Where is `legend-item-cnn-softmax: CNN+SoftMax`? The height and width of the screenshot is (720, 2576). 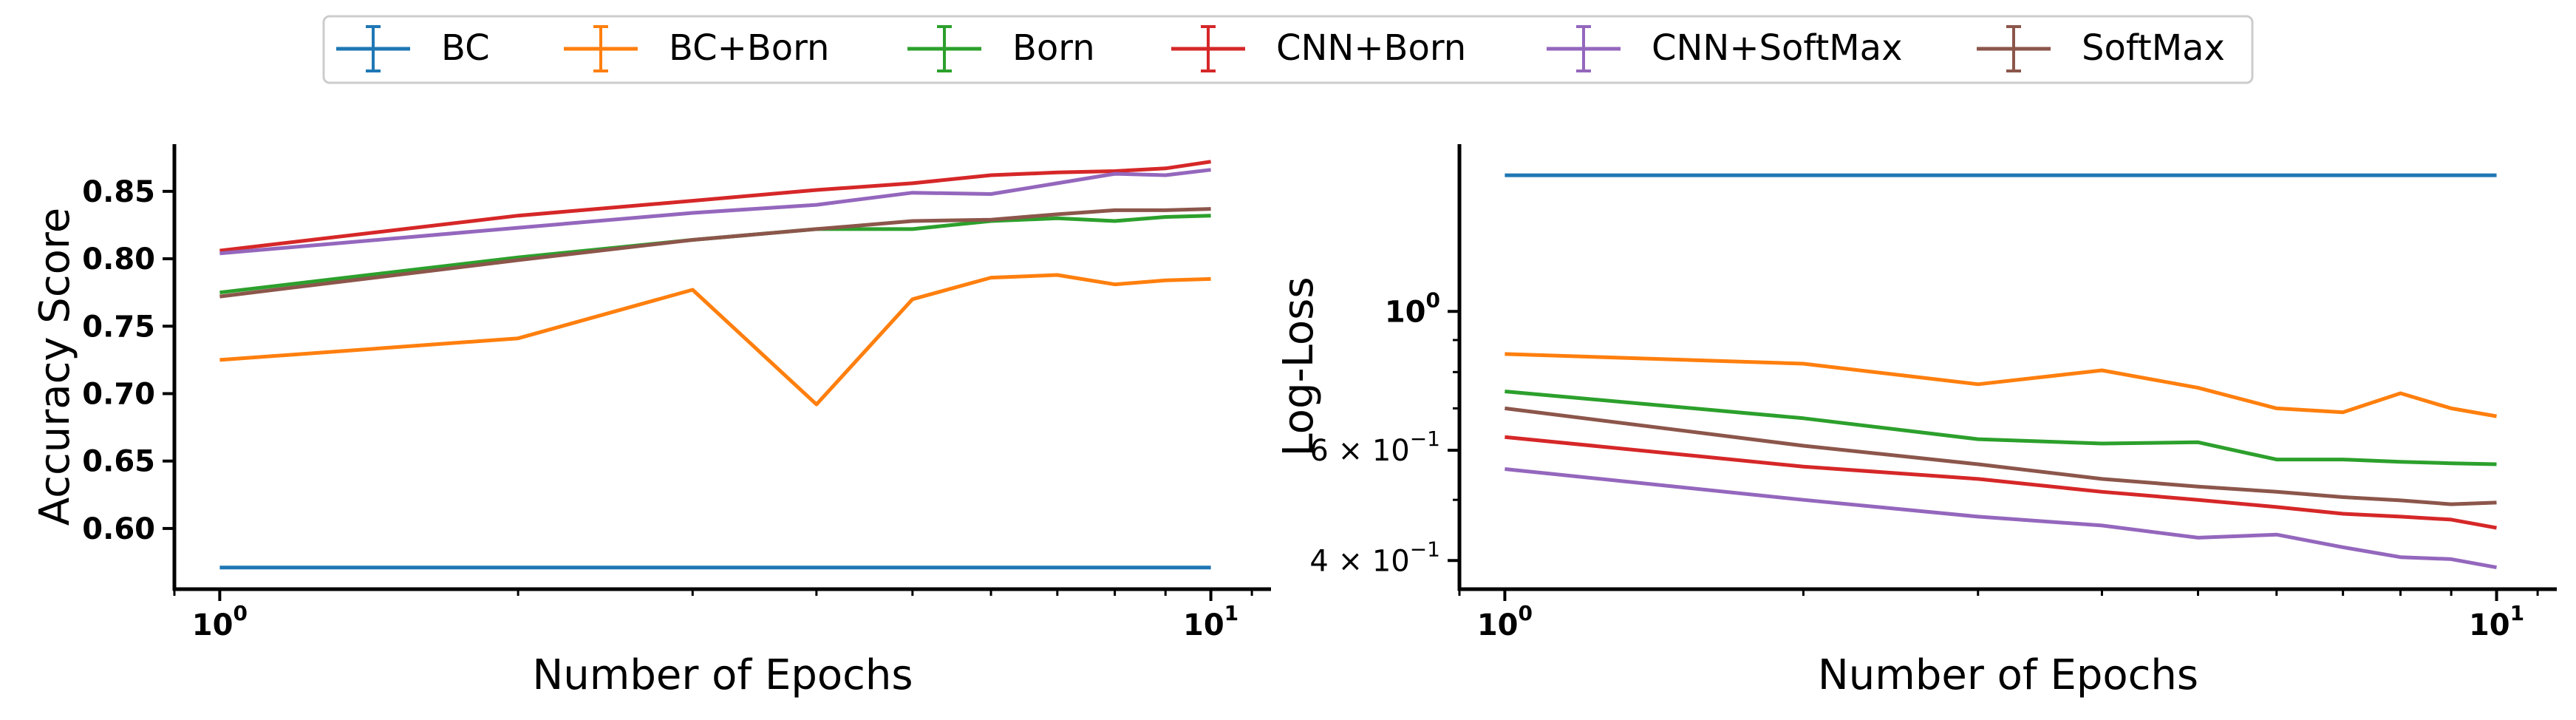
legend-item-cnn-softmax: CNN+SoftMax is located at coordinates (1725, 49).